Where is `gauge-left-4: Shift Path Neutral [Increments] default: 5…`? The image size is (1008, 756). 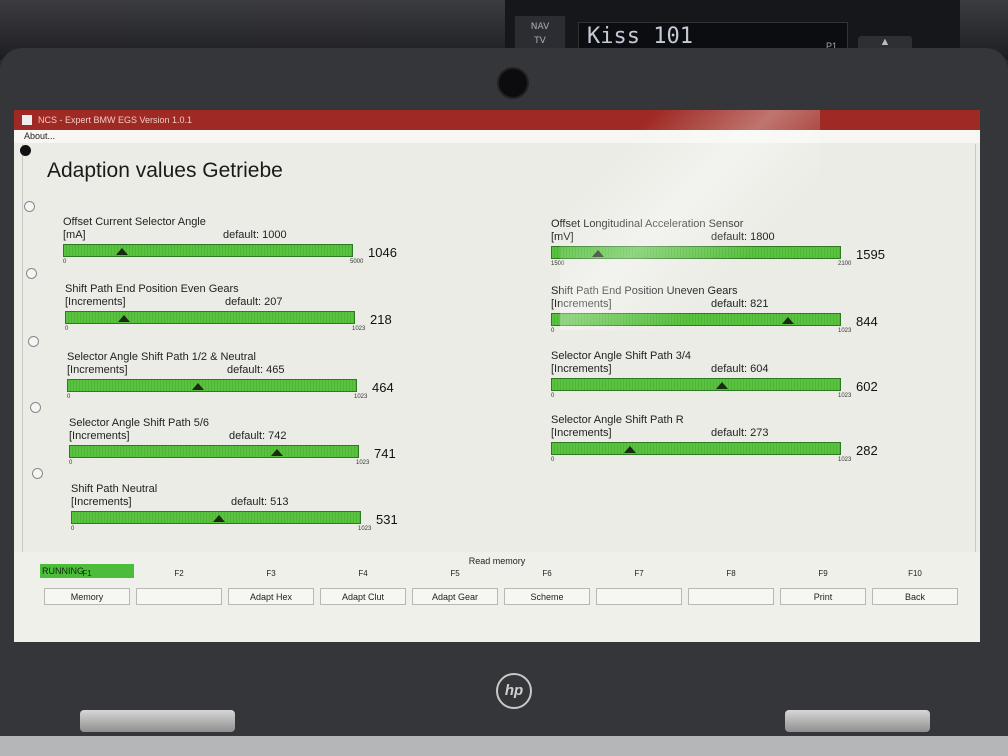
gauge-left-4: Shift Path Neutral [Increments] default: 5… is located at coordinates (234, 514).